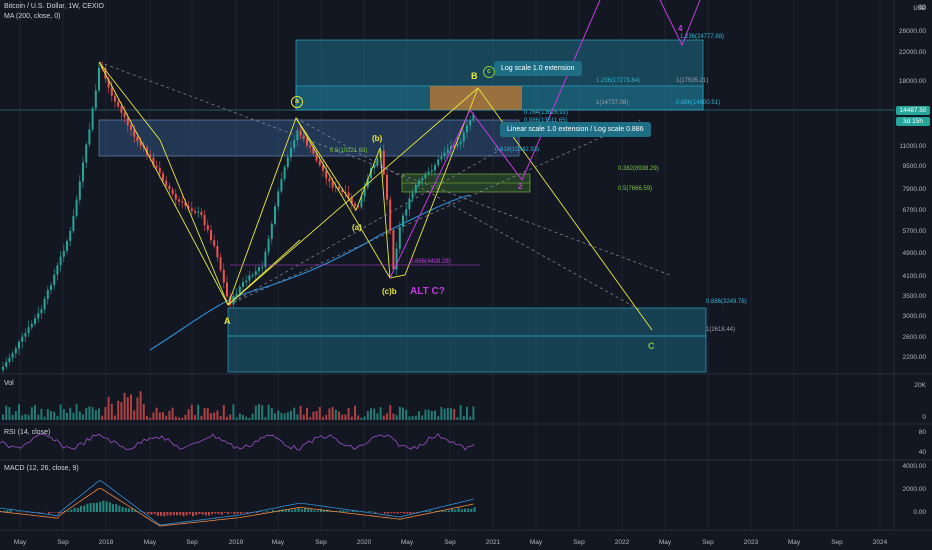 The width and height of the screenshot is (932, 550). What do you see at coordinates (914, 231) in the screenshot?
I see `price-tick: 5700.00` at bounding box center [914, 231].